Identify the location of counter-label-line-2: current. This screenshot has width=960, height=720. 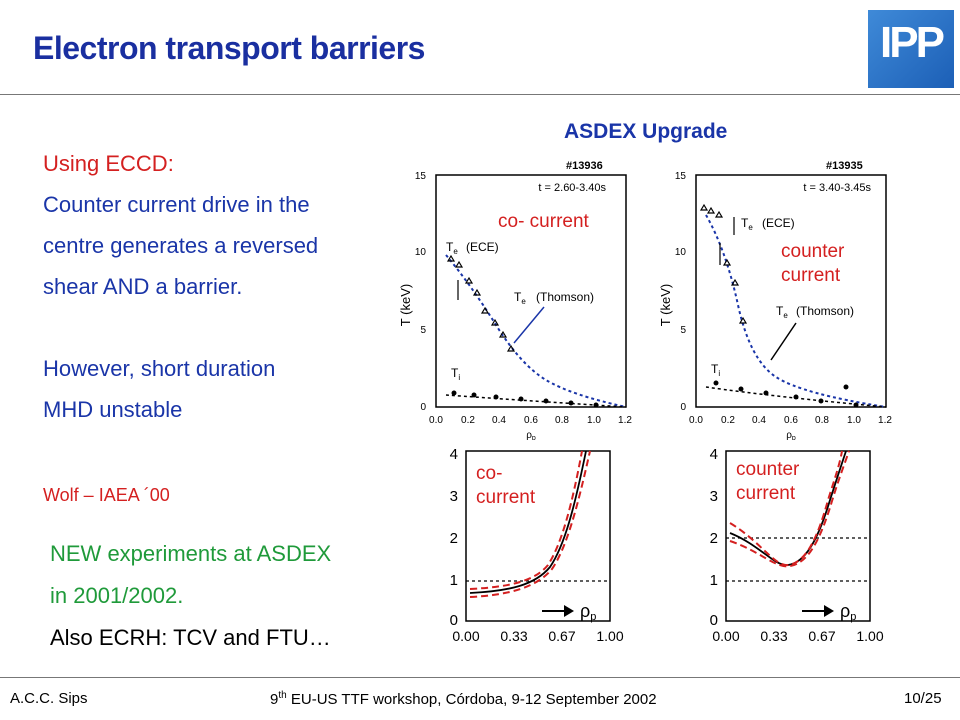
(811, 275).